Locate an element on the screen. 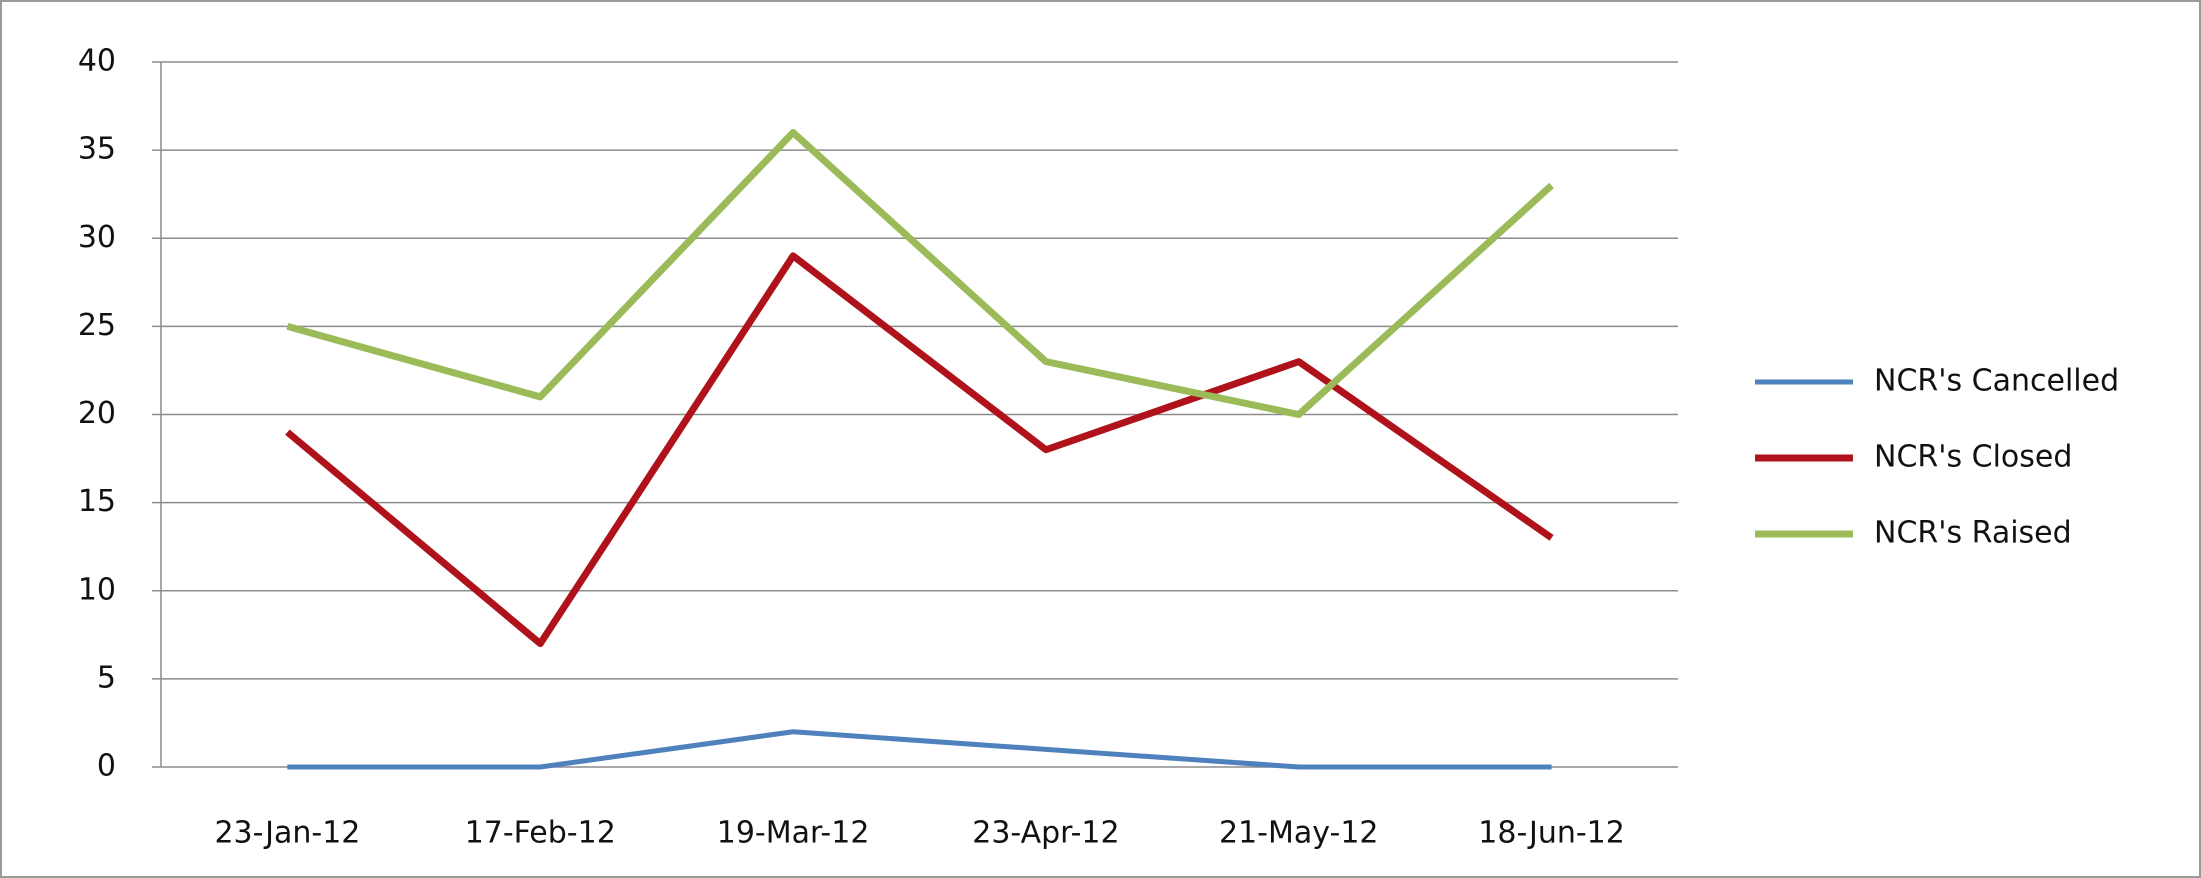 This screenshot has width=2201, height=878. y-tick-label: 30 is located at coordinates (97, 237).